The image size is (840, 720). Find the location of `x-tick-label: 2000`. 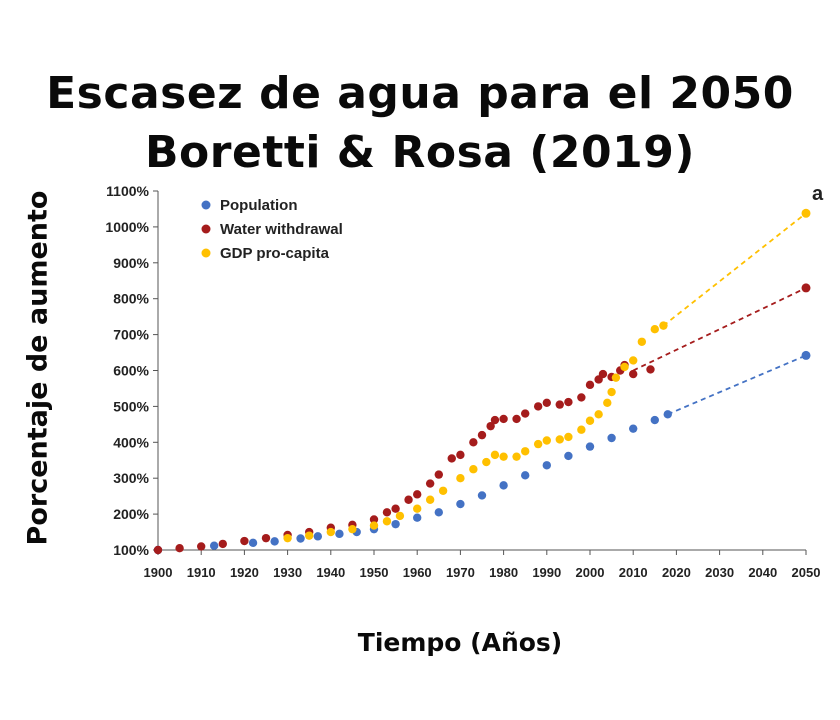

x-tick-label: 2000 is located at coordinates (590, 572).